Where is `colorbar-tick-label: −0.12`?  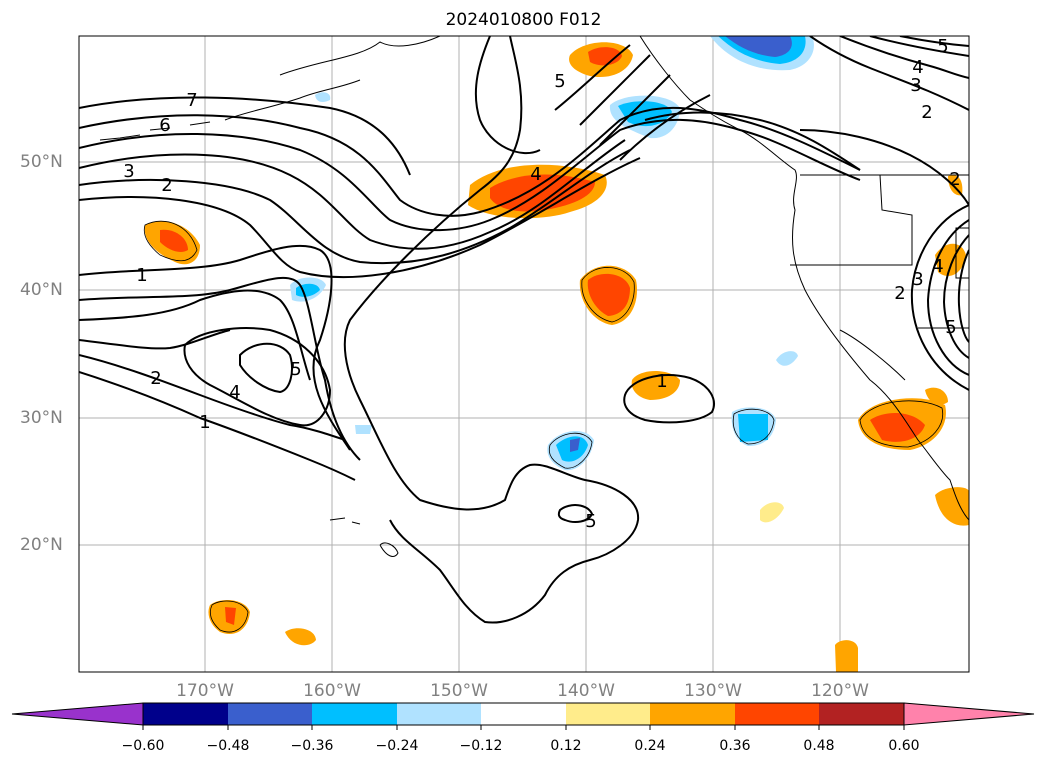 colorbar-tick-label: −0.12 is located at coordinates (481, 746).